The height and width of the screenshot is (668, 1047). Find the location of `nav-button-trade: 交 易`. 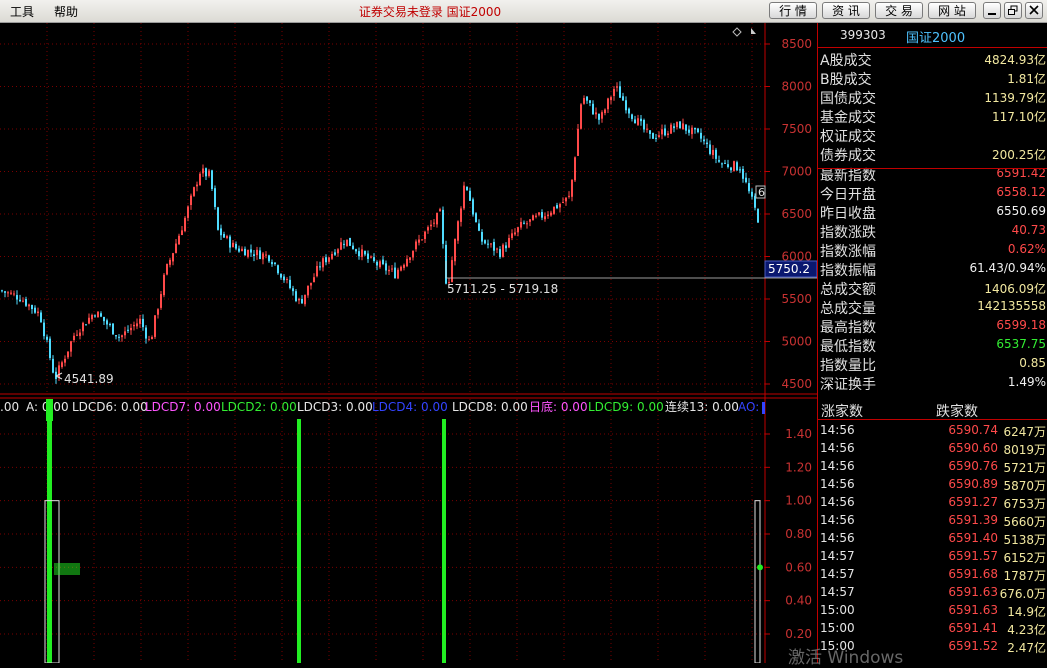

nav-button-trade: 交 易 is located at coordinates (899, 10).